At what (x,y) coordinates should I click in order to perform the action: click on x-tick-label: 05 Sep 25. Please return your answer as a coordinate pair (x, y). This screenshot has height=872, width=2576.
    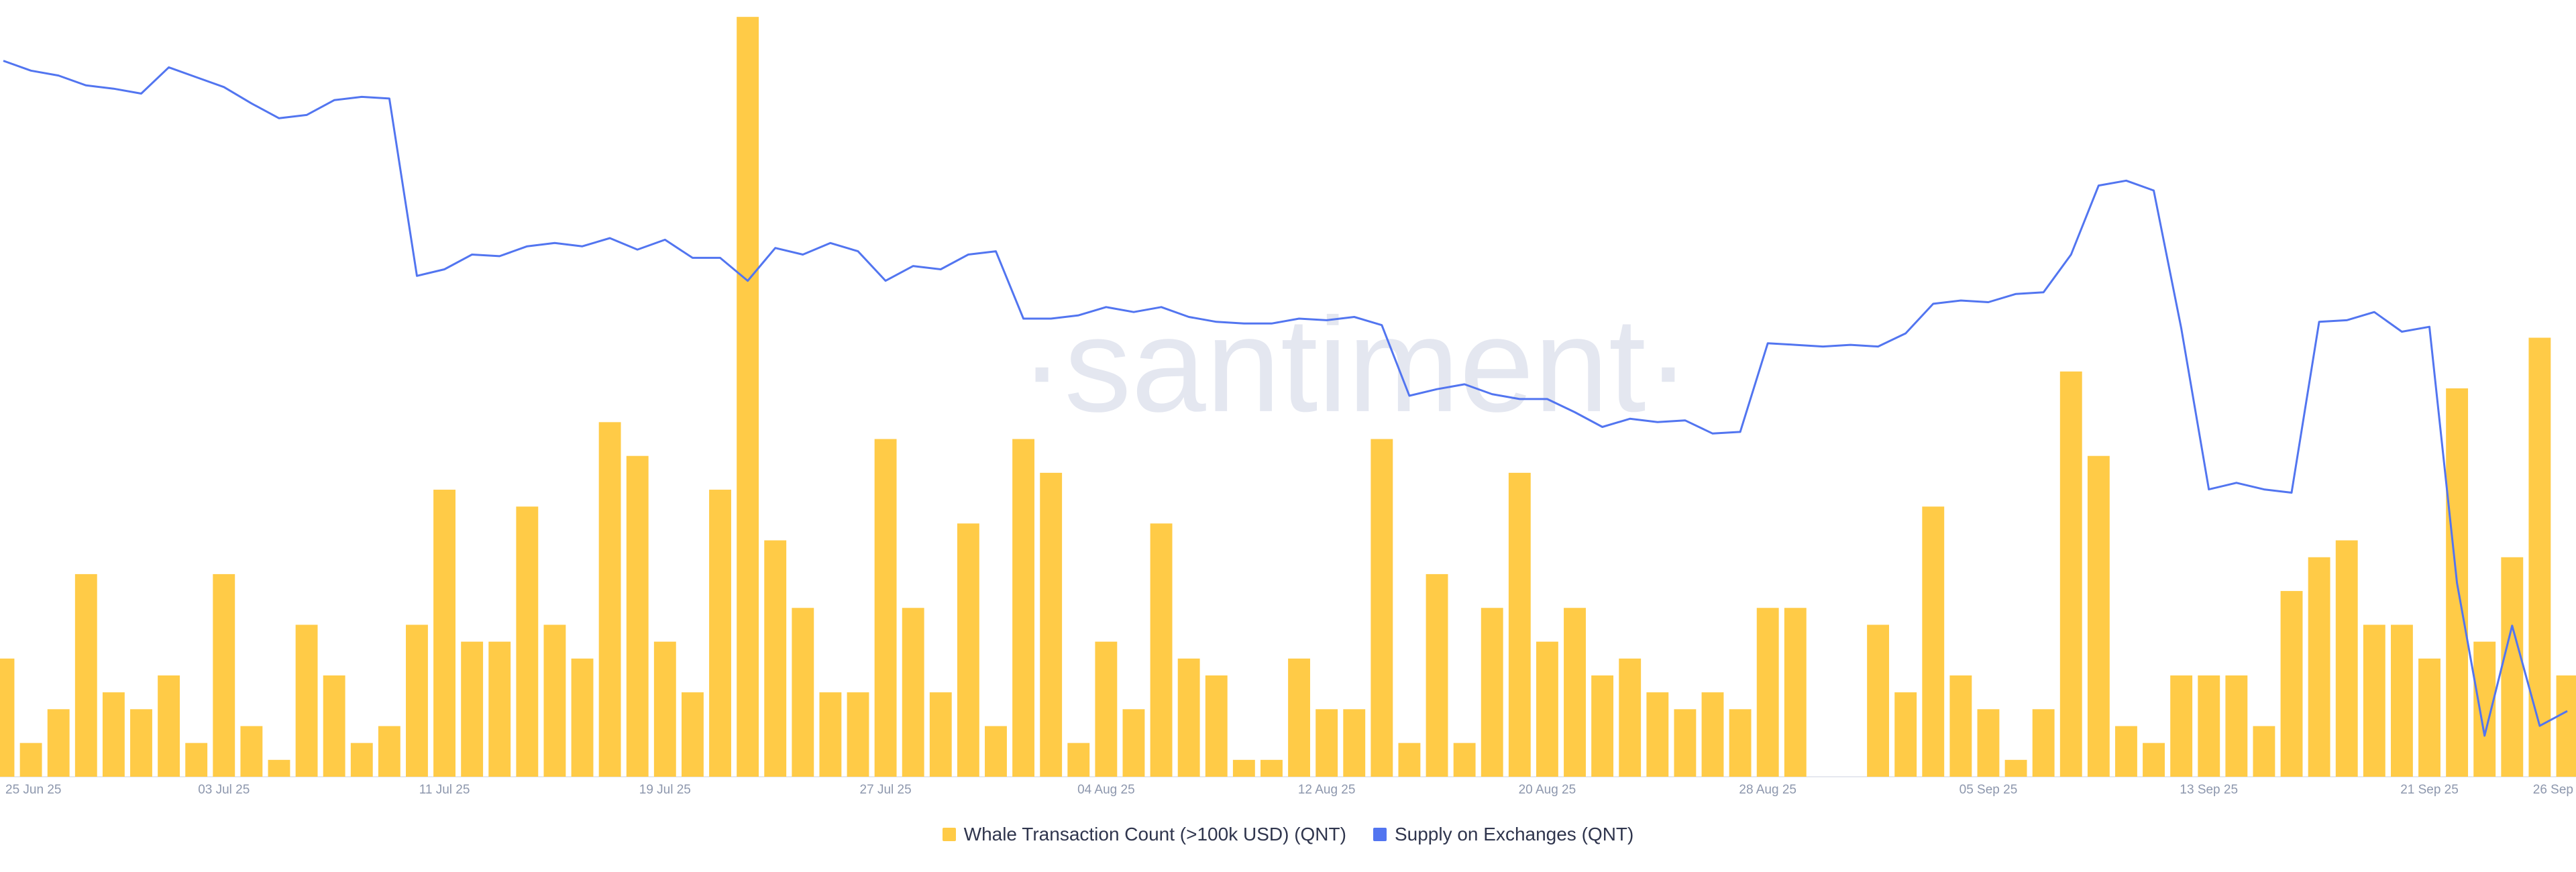
    Looking at the image, I should click on (1989, 790).